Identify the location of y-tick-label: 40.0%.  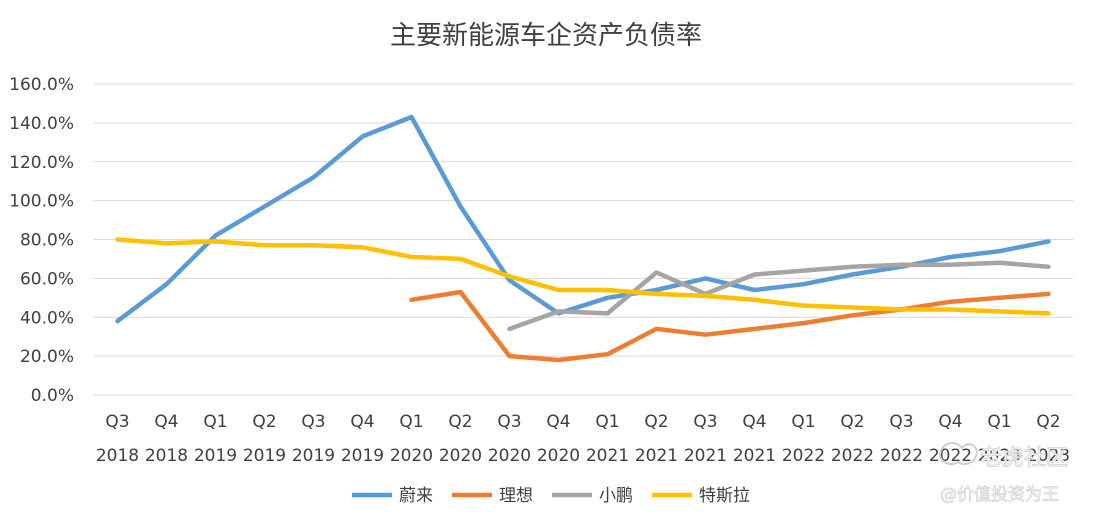
(47, 318).